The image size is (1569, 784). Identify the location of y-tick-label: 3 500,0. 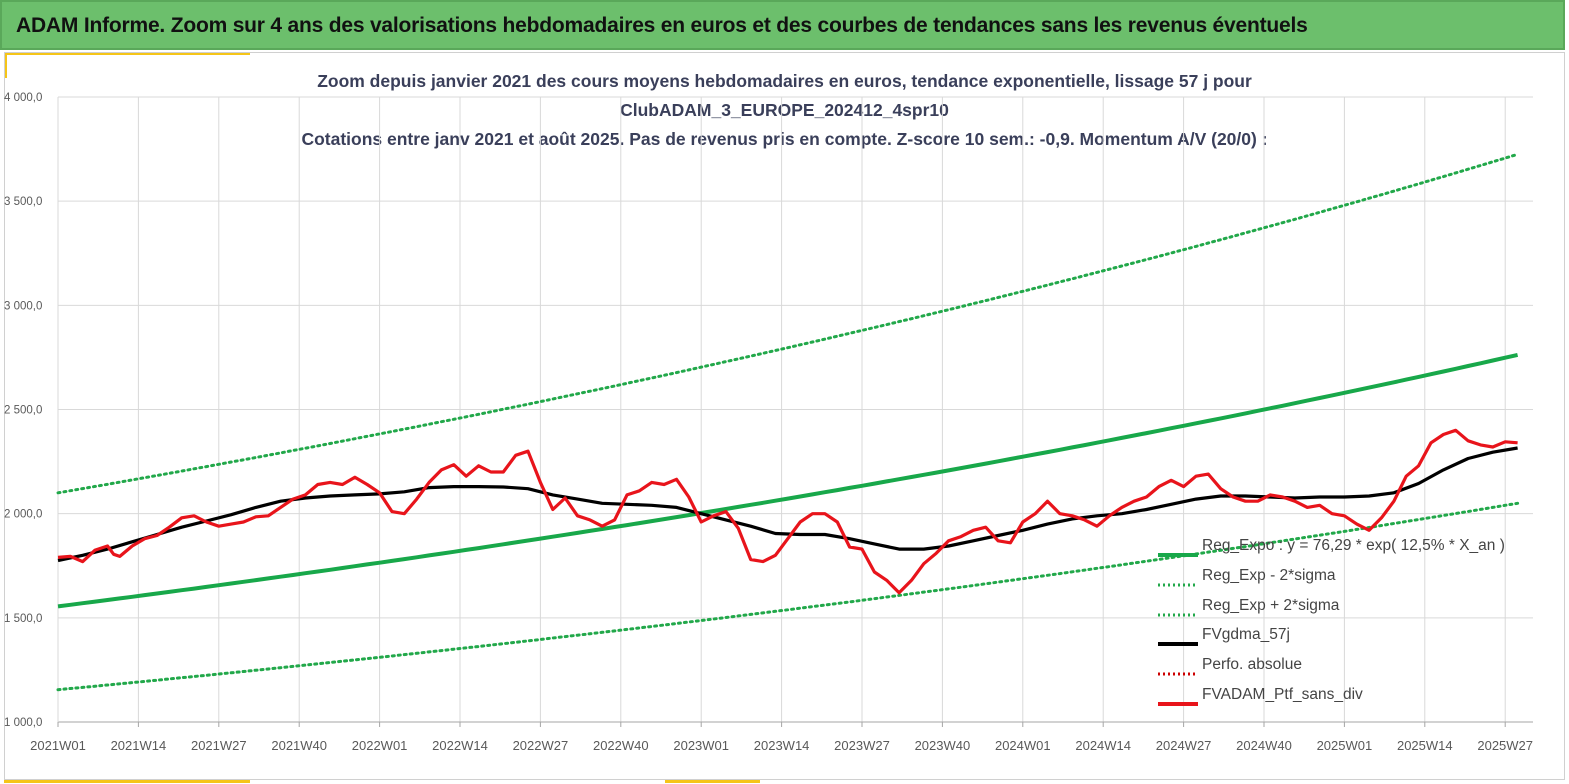
(23, 202).